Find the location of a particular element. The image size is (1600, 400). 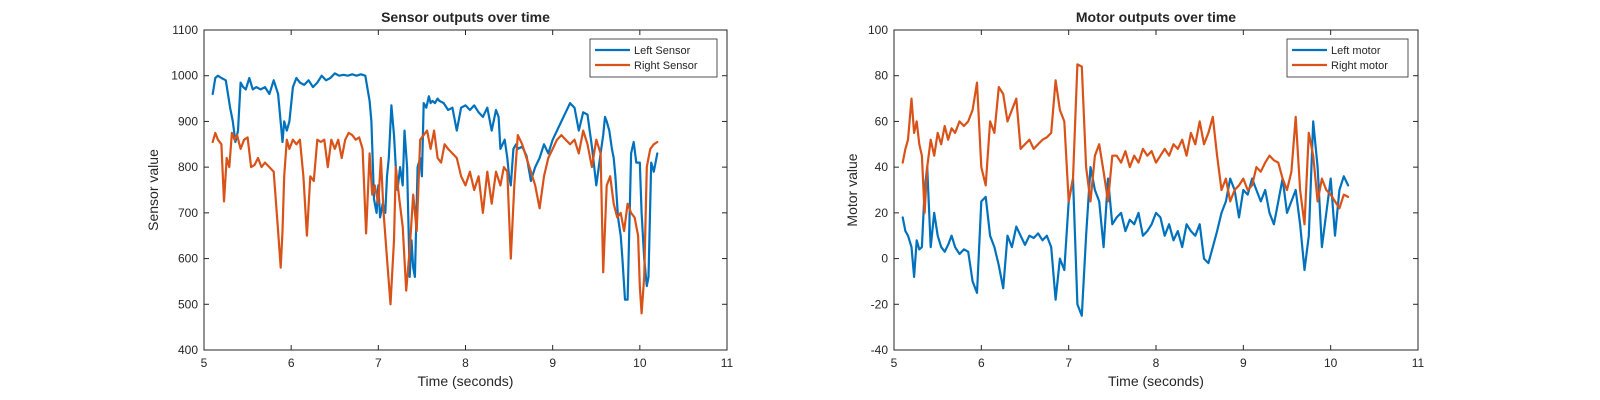

motor-chart-y-tick-label: -40 is located at coordinates (880, 350).